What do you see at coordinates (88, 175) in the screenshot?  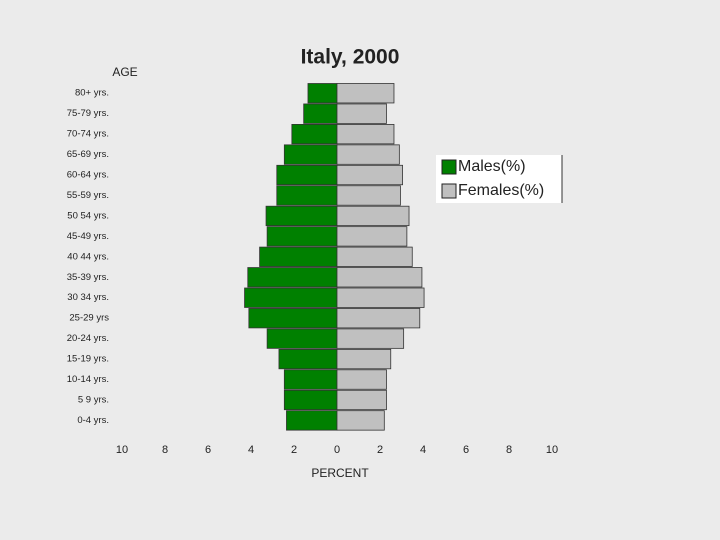 I see `y-tick-label: 60-64 yrs.` at bounding box center [88, 175].